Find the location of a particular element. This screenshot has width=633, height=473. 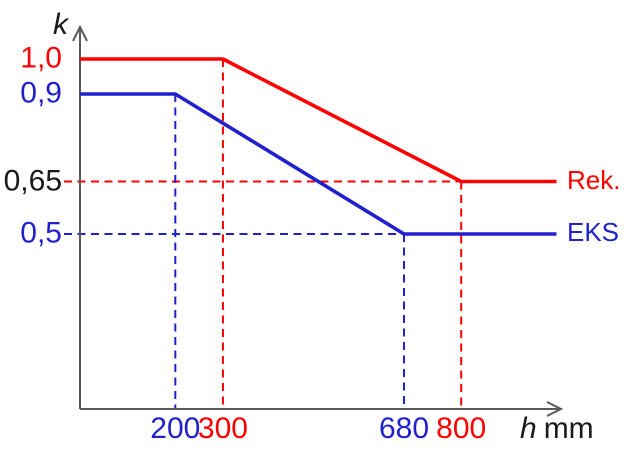

x-axis-label: h mm is located at coordinates (557, 429).